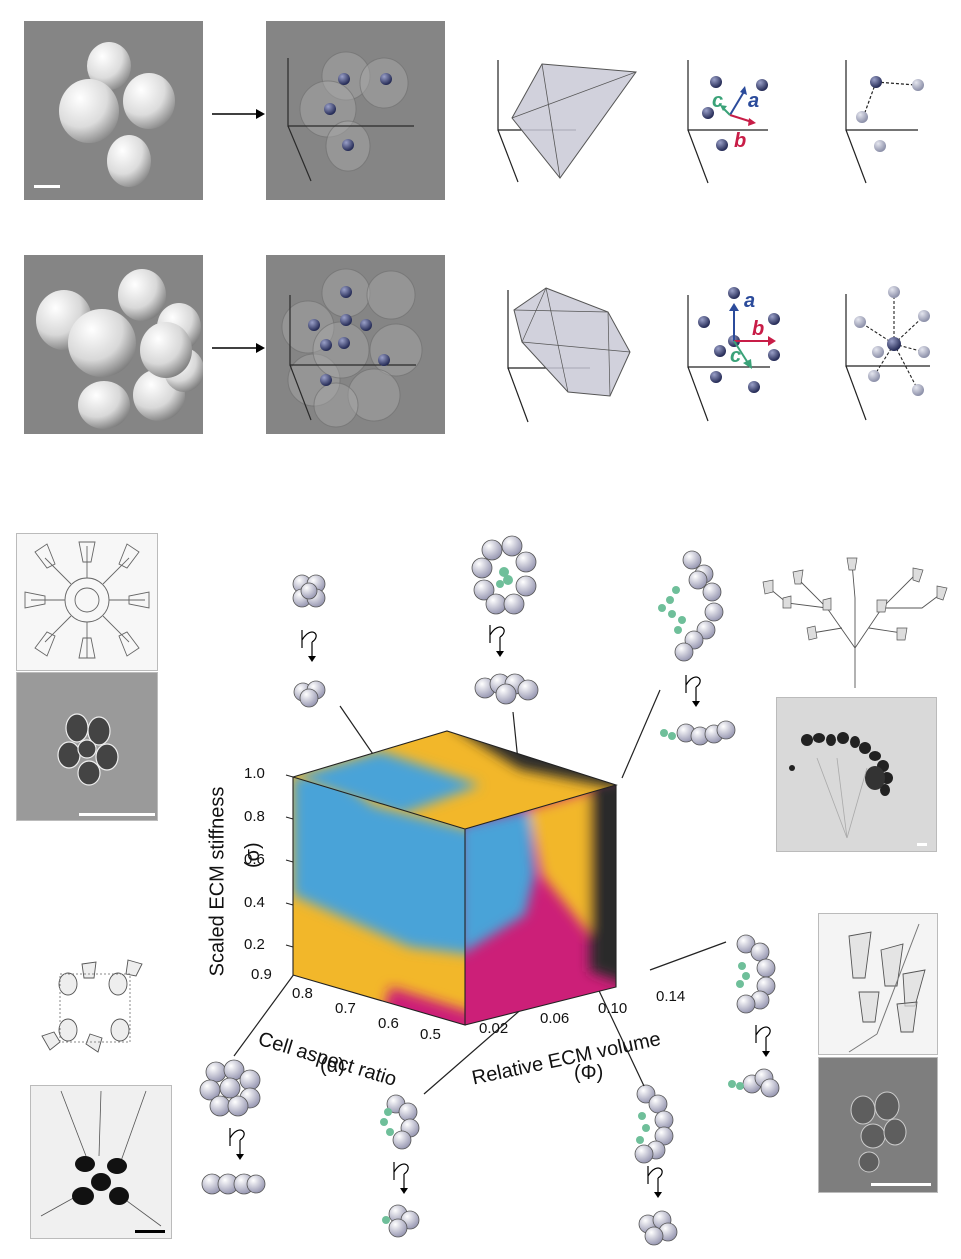 The width and height of the screenshot is (961, 1259). Describe the element at coordinates (87, 746) in the screenshot. I see `micrograph-star-colony` at that location.